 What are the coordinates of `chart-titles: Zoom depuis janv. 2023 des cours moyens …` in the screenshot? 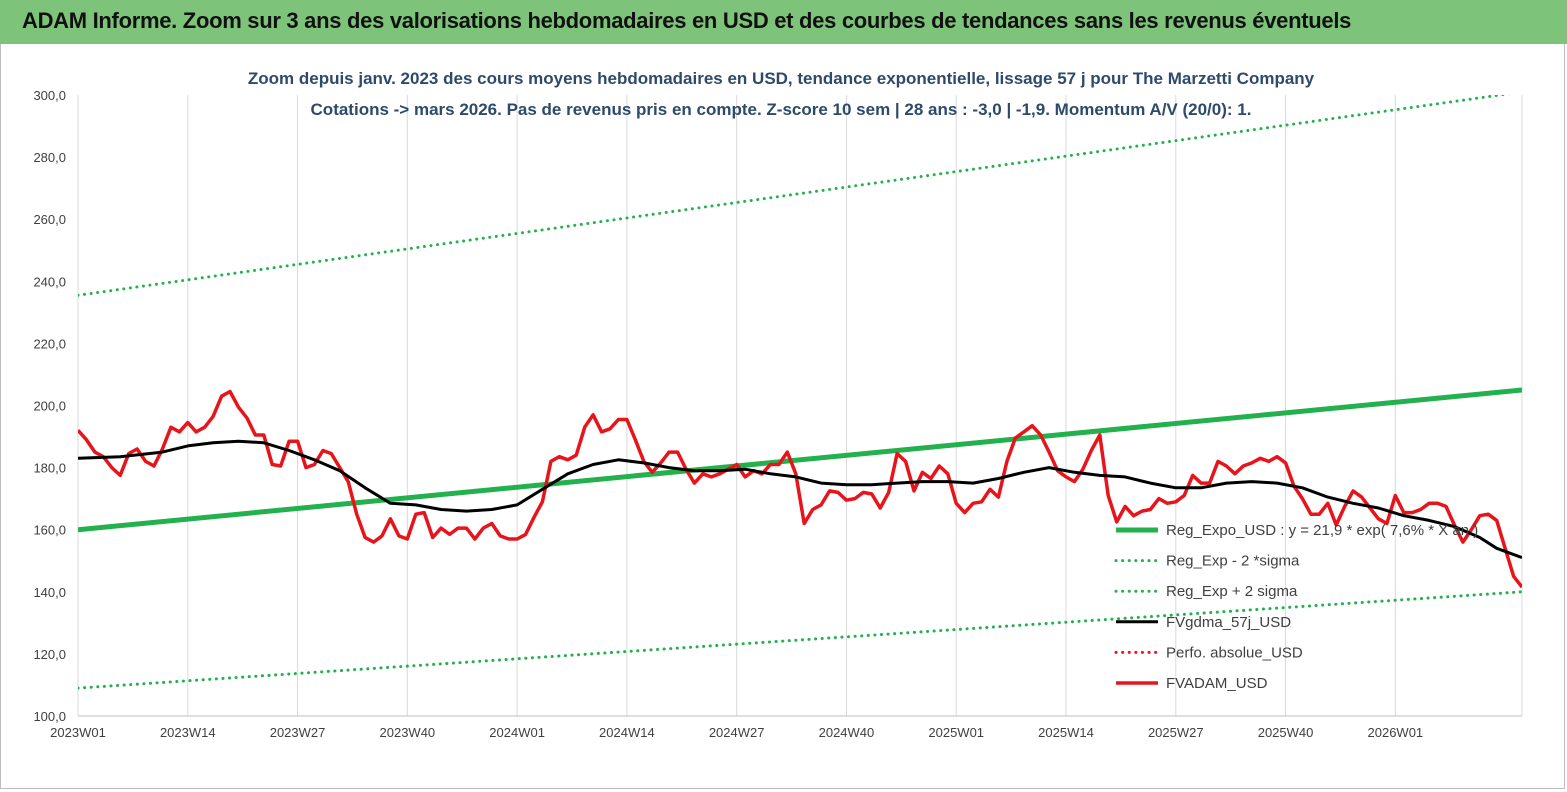 It's located at (781, 94).